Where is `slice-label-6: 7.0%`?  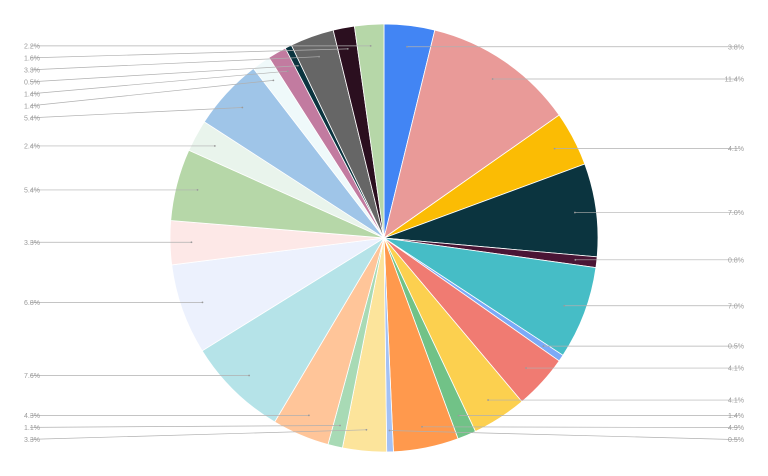
slice-label-6: 7.0% is located at coordinates (736, 306).